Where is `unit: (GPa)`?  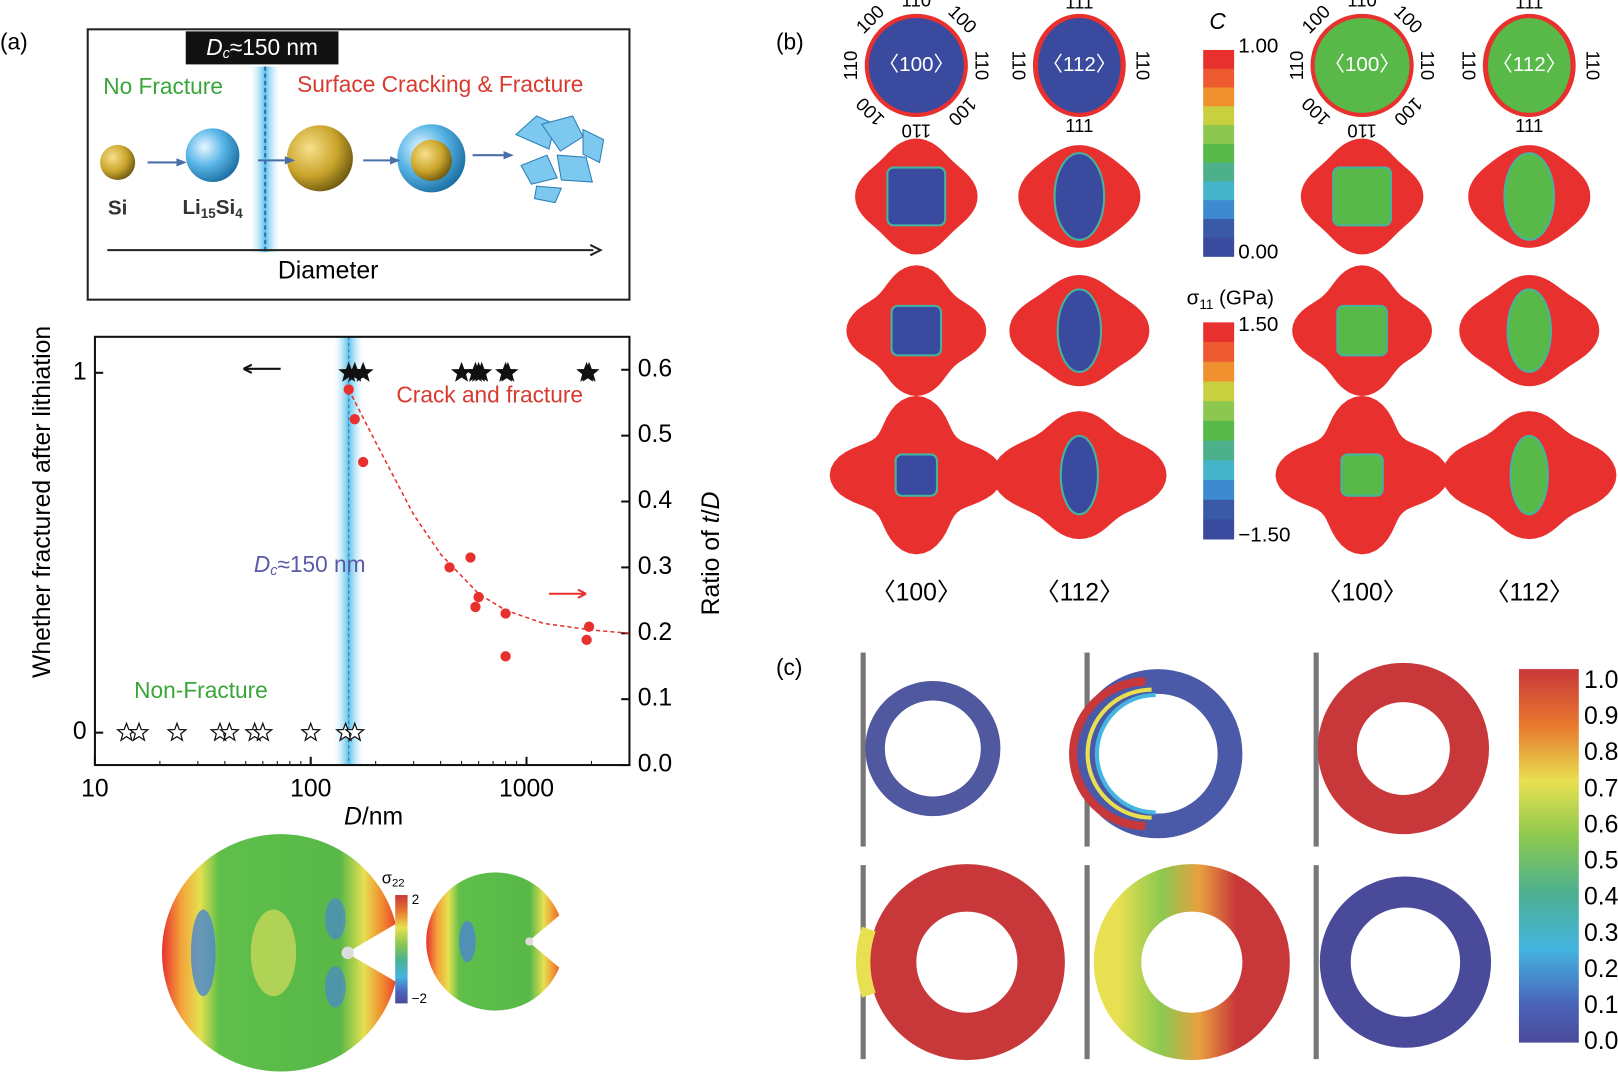 unit: (GPa) is located at coordinates (1243, 298).